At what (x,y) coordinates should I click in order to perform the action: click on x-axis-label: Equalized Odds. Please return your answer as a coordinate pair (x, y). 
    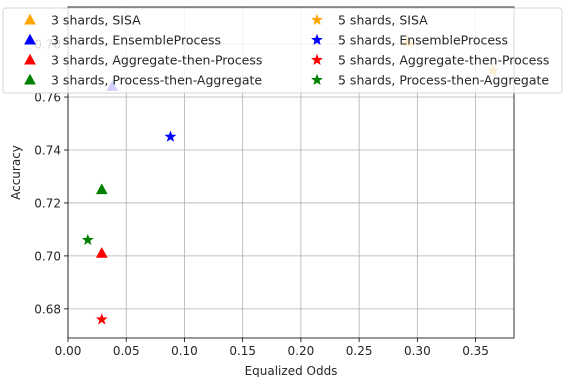
    Looking at the image, I should click on (291, 370).